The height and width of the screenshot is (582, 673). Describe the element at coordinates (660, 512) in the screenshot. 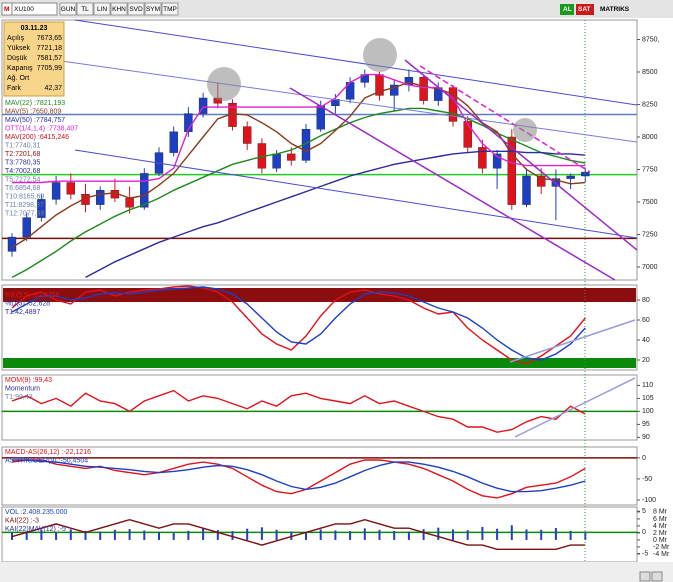

I see `y-tick-label: 8 Mr` at that location.